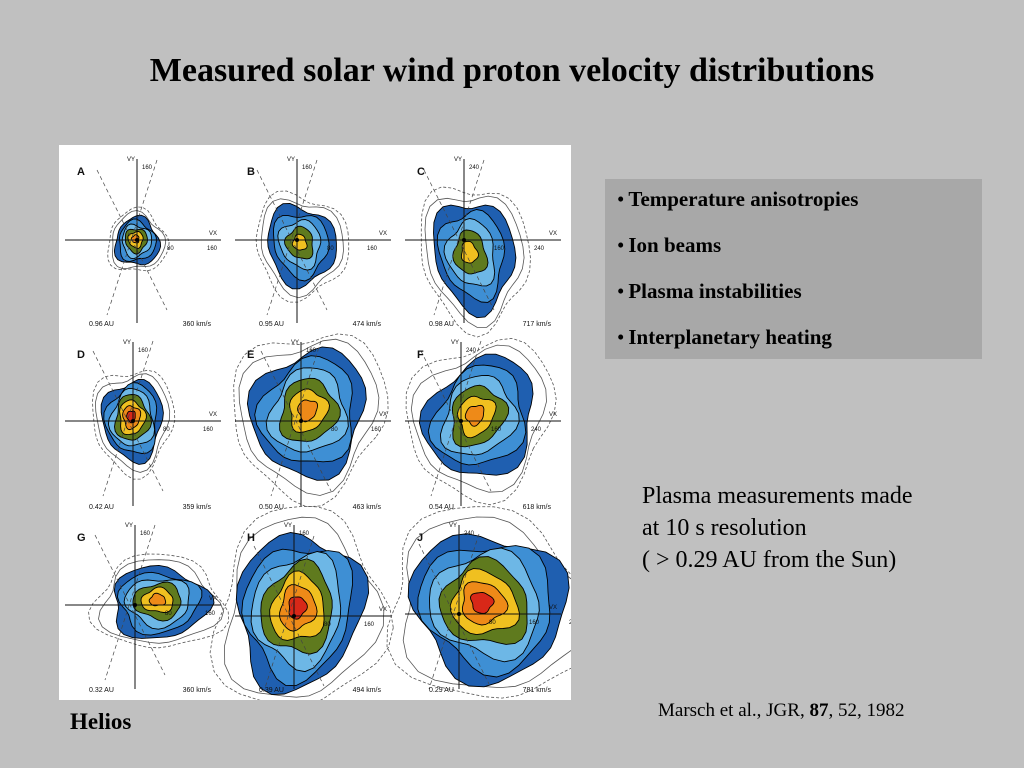 This screenshot has width=1024, height=768. Describe the element at coordinates (734, 710) in the screenshot. I see `citation-authors: Marsch et al., JGR,` at that location.